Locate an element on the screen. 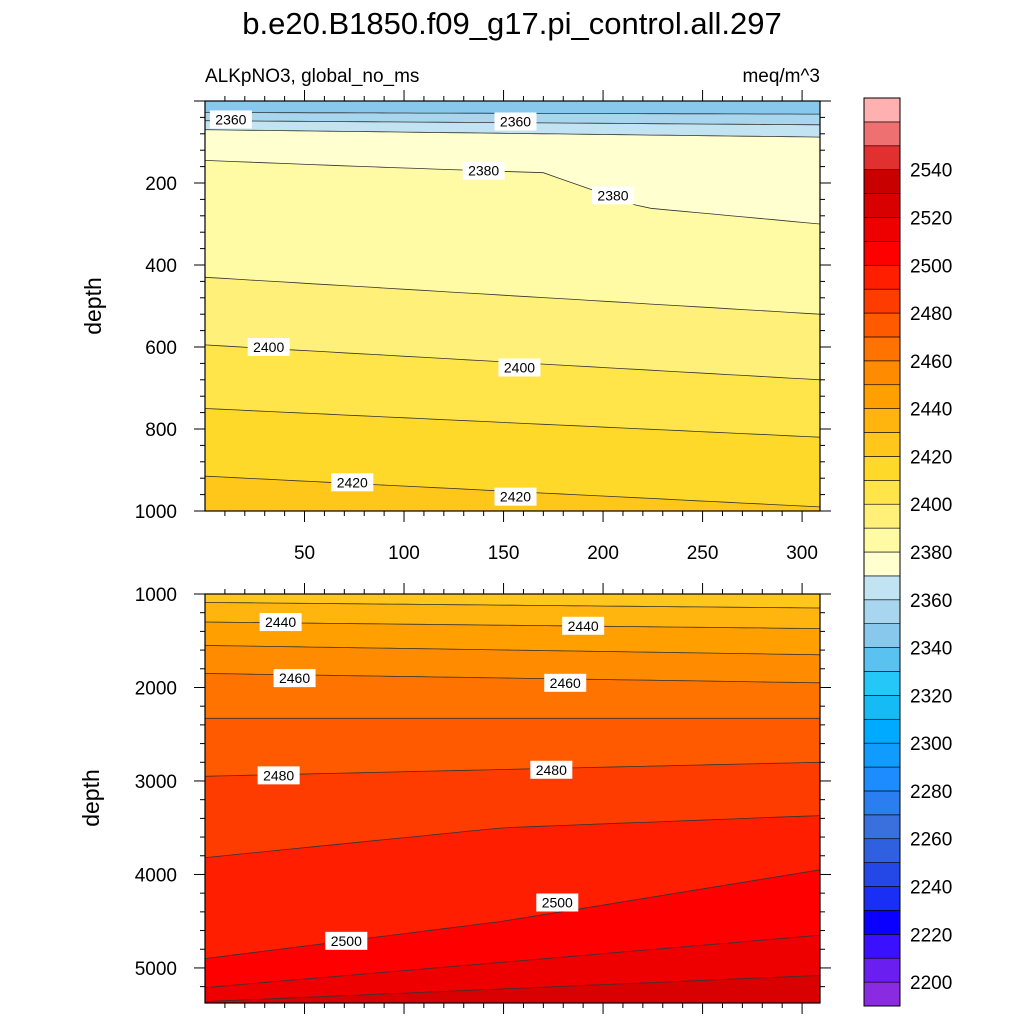 The height and width of the screenshot is (1024, 1024). x-tick-label: 150 is located at coordinates (504, 553).